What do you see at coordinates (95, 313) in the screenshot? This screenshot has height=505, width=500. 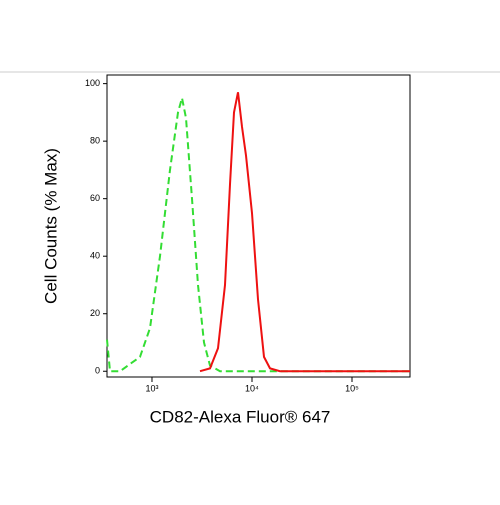 I see `y-tick-label: 20` at bounding box center [95, 313].